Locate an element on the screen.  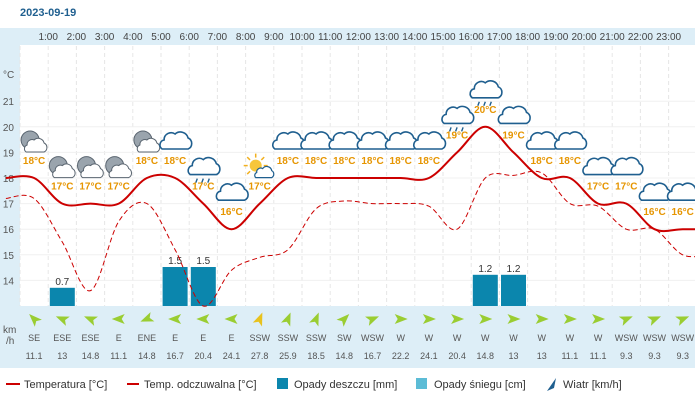
hour-label: 23:00 is located at coordinates (668, 37).